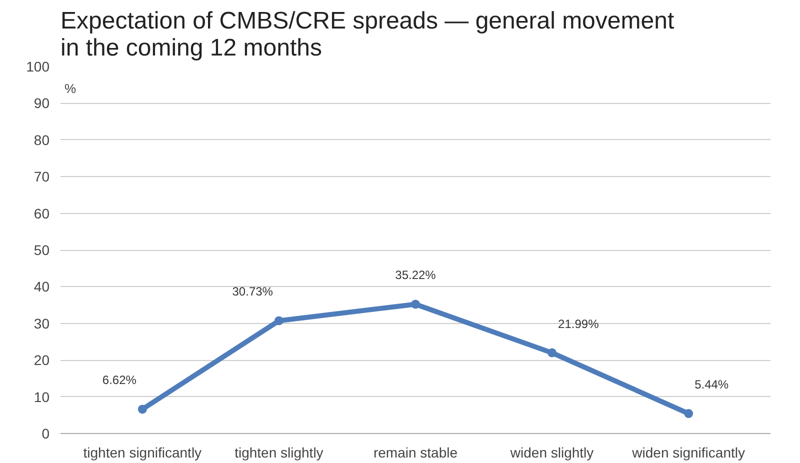 This screenshot has height=463, width=800. What do you see at coordinates (46, 434) in the screenshot?
I see `y-tick-label: 0` at bounding box center [46, 434].